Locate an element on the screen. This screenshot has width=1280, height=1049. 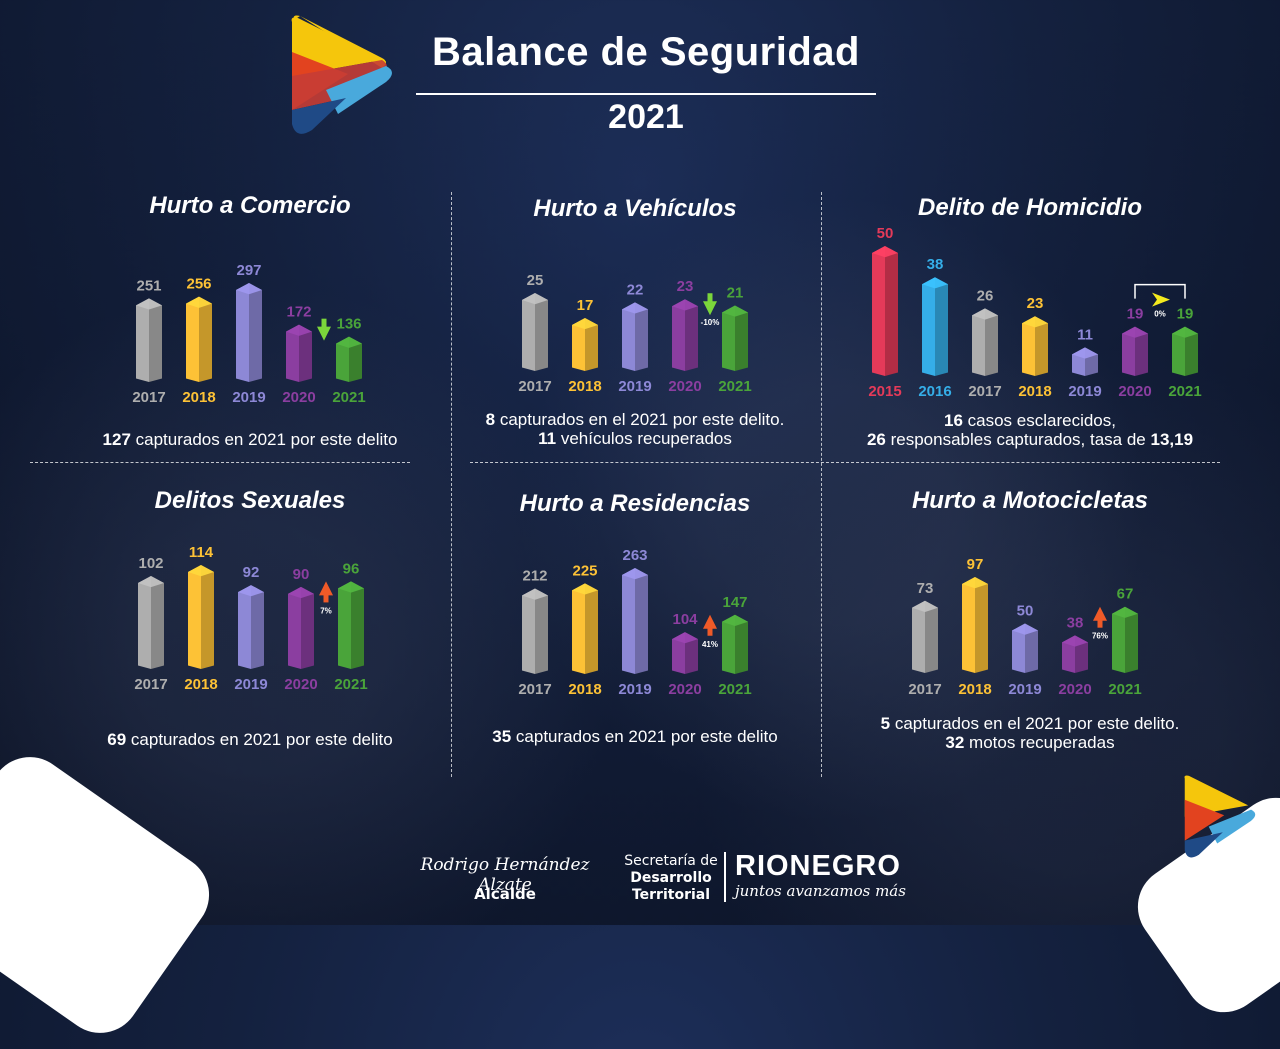
chart-delitos-sexuales: 102 2017 114 2018 92 2019 90 2020 96 2021 7% is located at coordinates (250, 618).